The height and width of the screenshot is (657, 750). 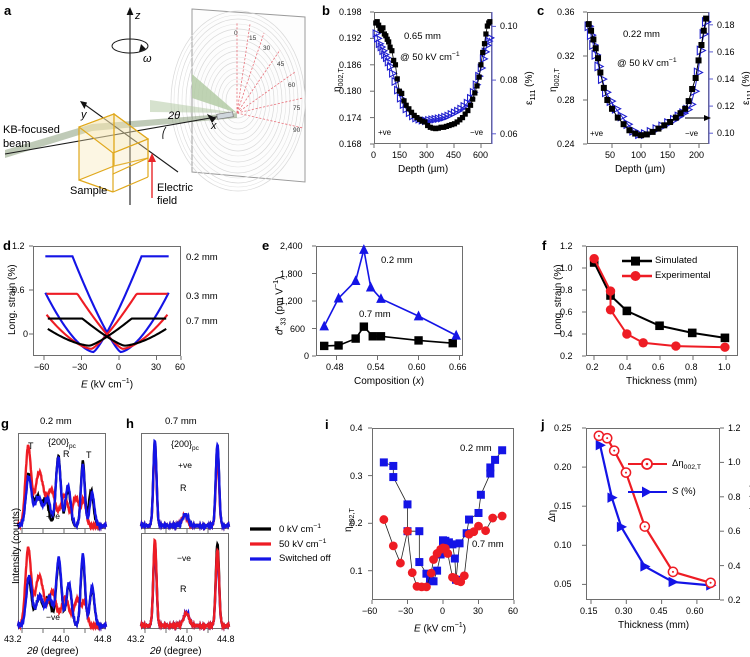 What do you see at coordinates (17, 144) in the screenshot?
I see `panel-a-beam-label-line2: beam` at bounding box center [17, 144].